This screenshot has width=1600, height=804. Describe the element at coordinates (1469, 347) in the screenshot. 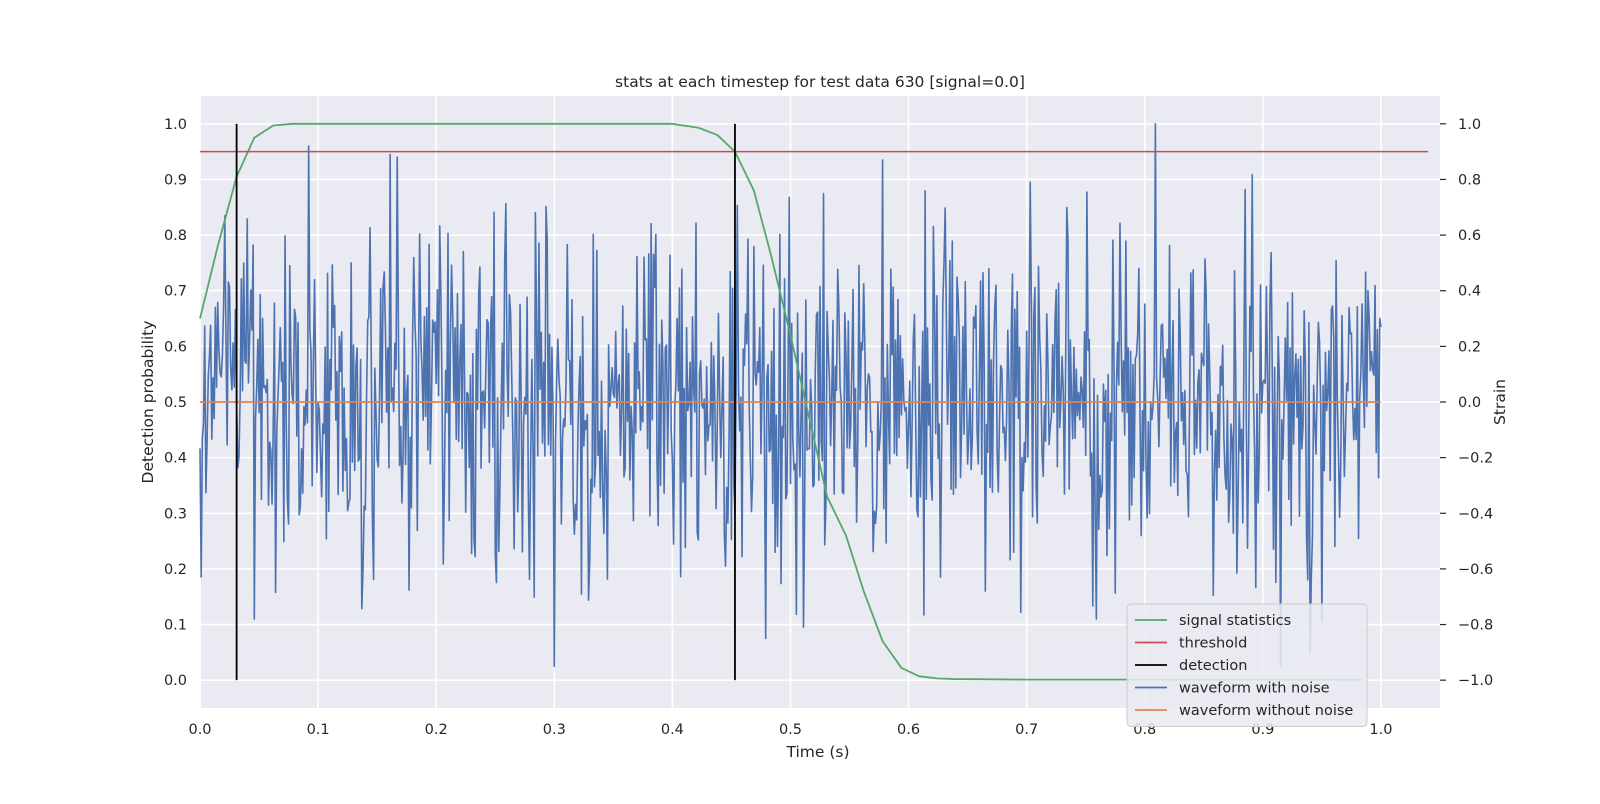

I see `y-right-tick-label: 0.2` at that location.